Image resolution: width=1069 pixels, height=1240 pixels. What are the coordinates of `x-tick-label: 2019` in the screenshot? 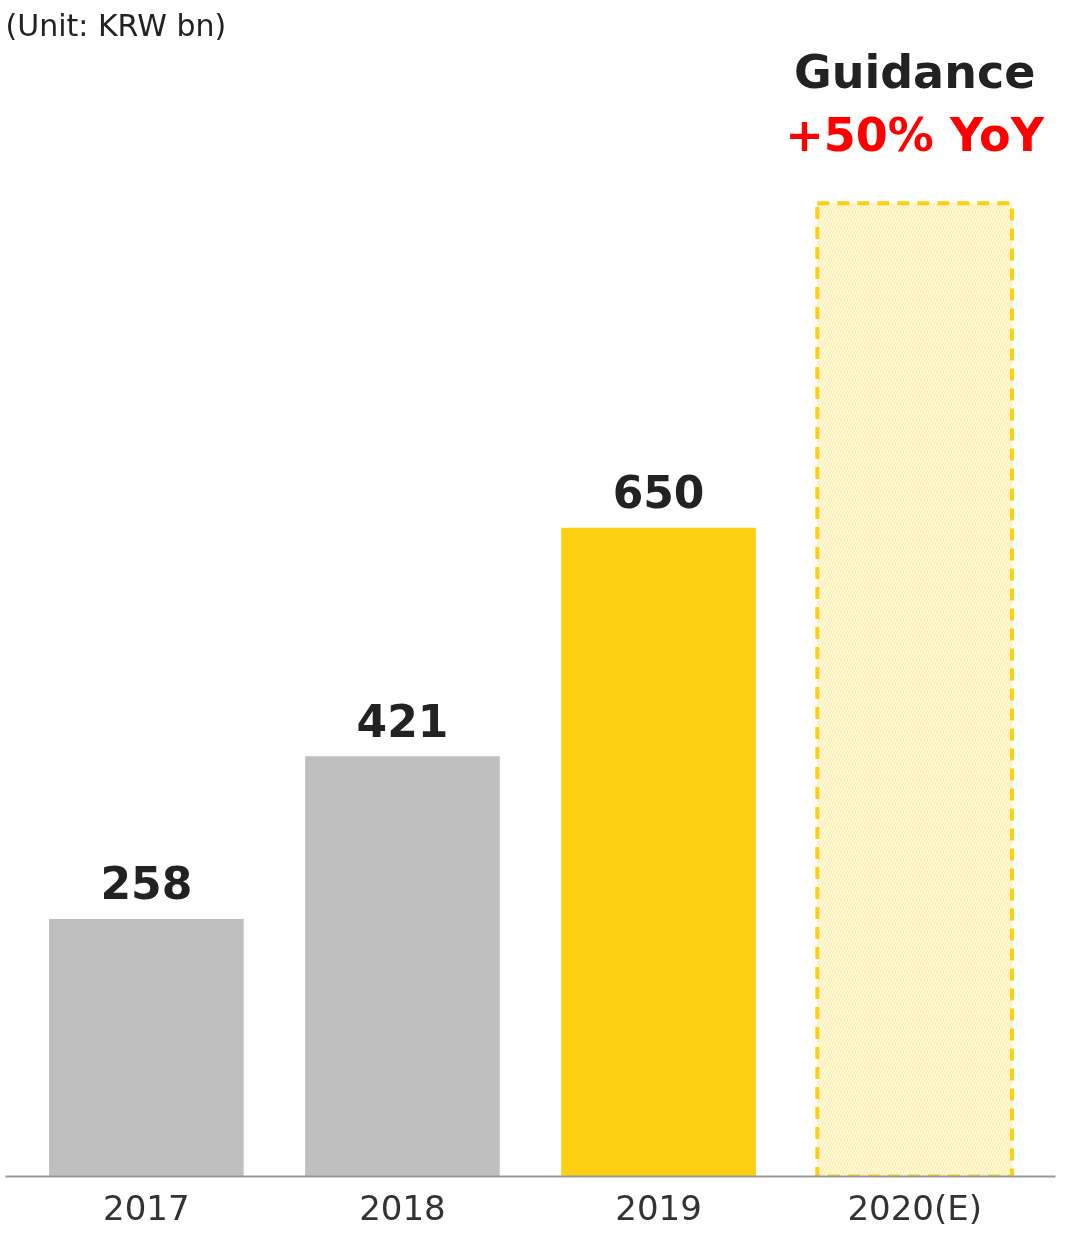 It's located at (658, 1207).